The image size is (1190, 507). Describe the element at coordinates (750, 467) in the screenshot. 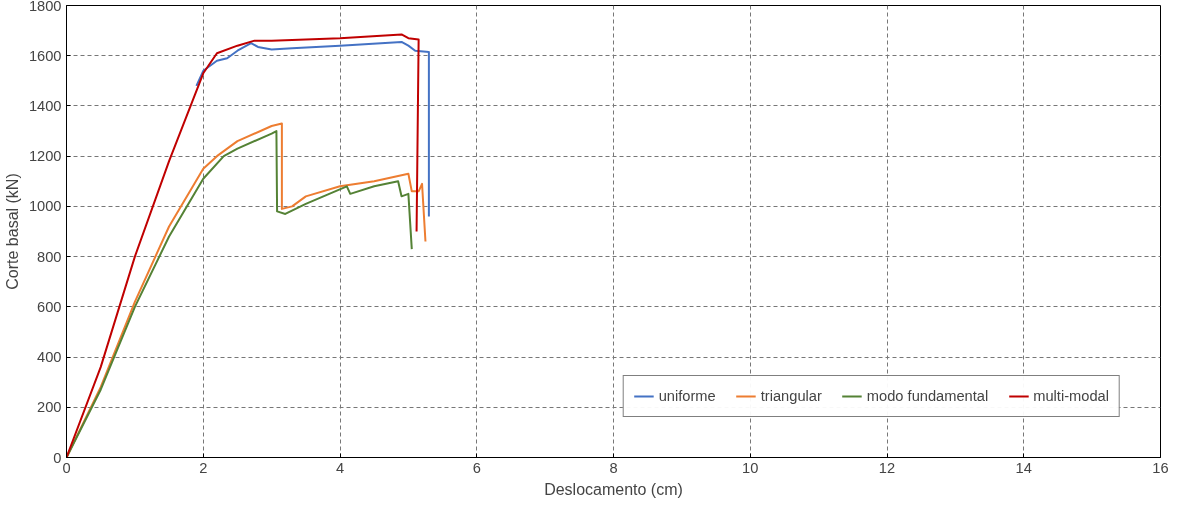

I see `x-tick-label: 10` at that location.